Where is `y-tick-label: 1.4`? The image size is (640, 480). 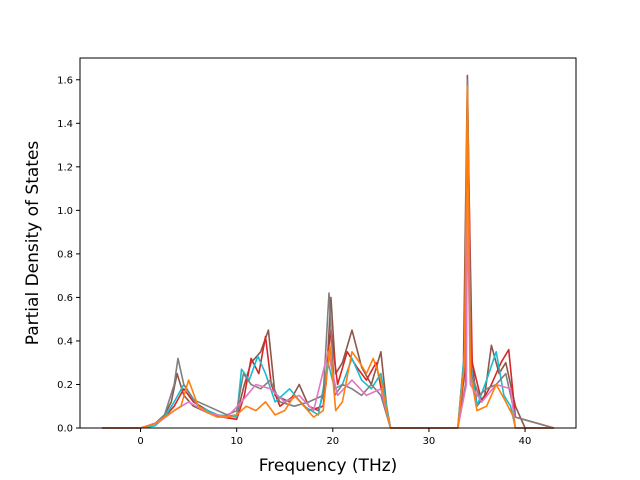 y-tick-label: 1.4 is located at coordinates (65, 124).